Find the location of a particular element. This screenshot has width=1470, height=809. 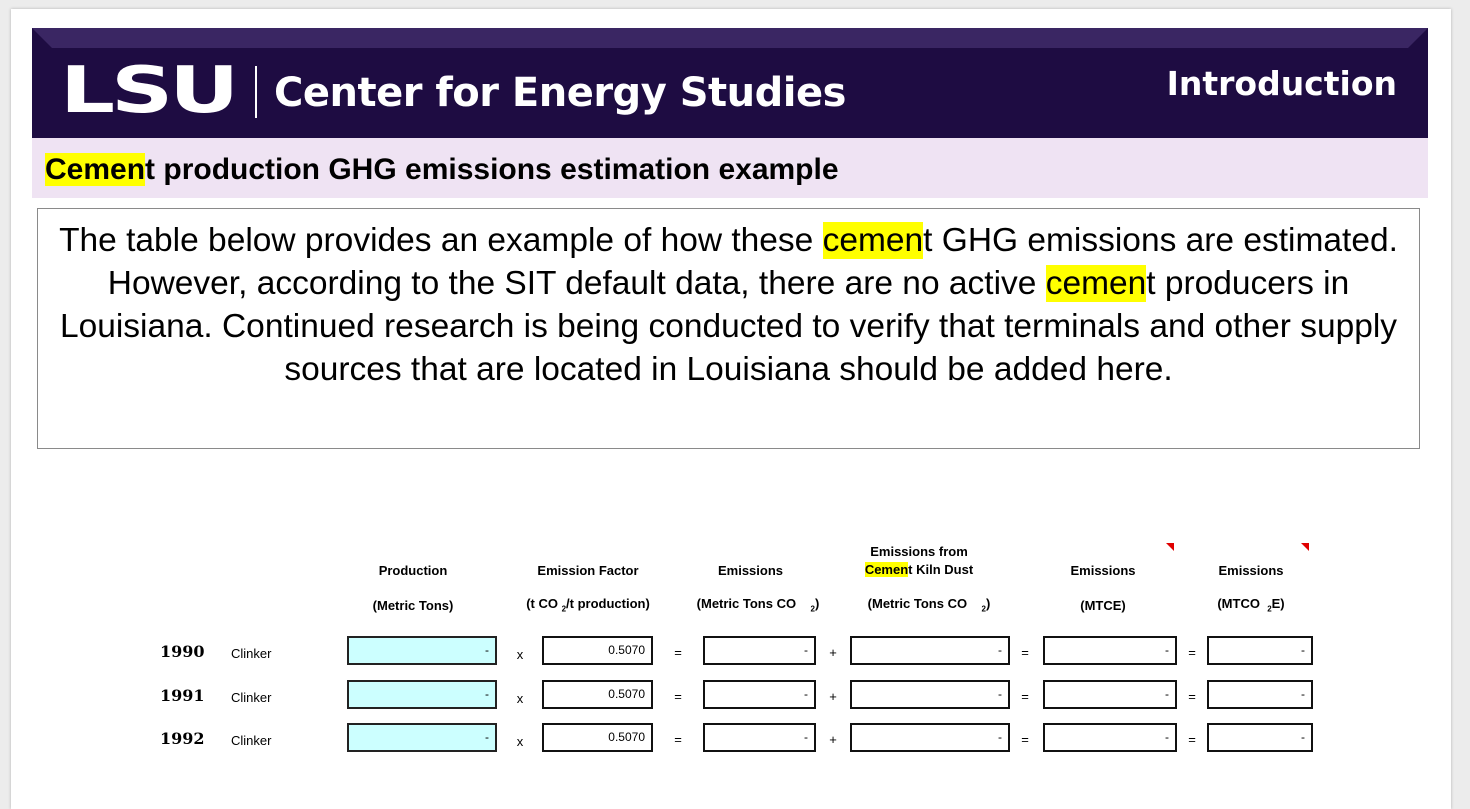

section-title: Introduction is located at coordinates (1281, 83).